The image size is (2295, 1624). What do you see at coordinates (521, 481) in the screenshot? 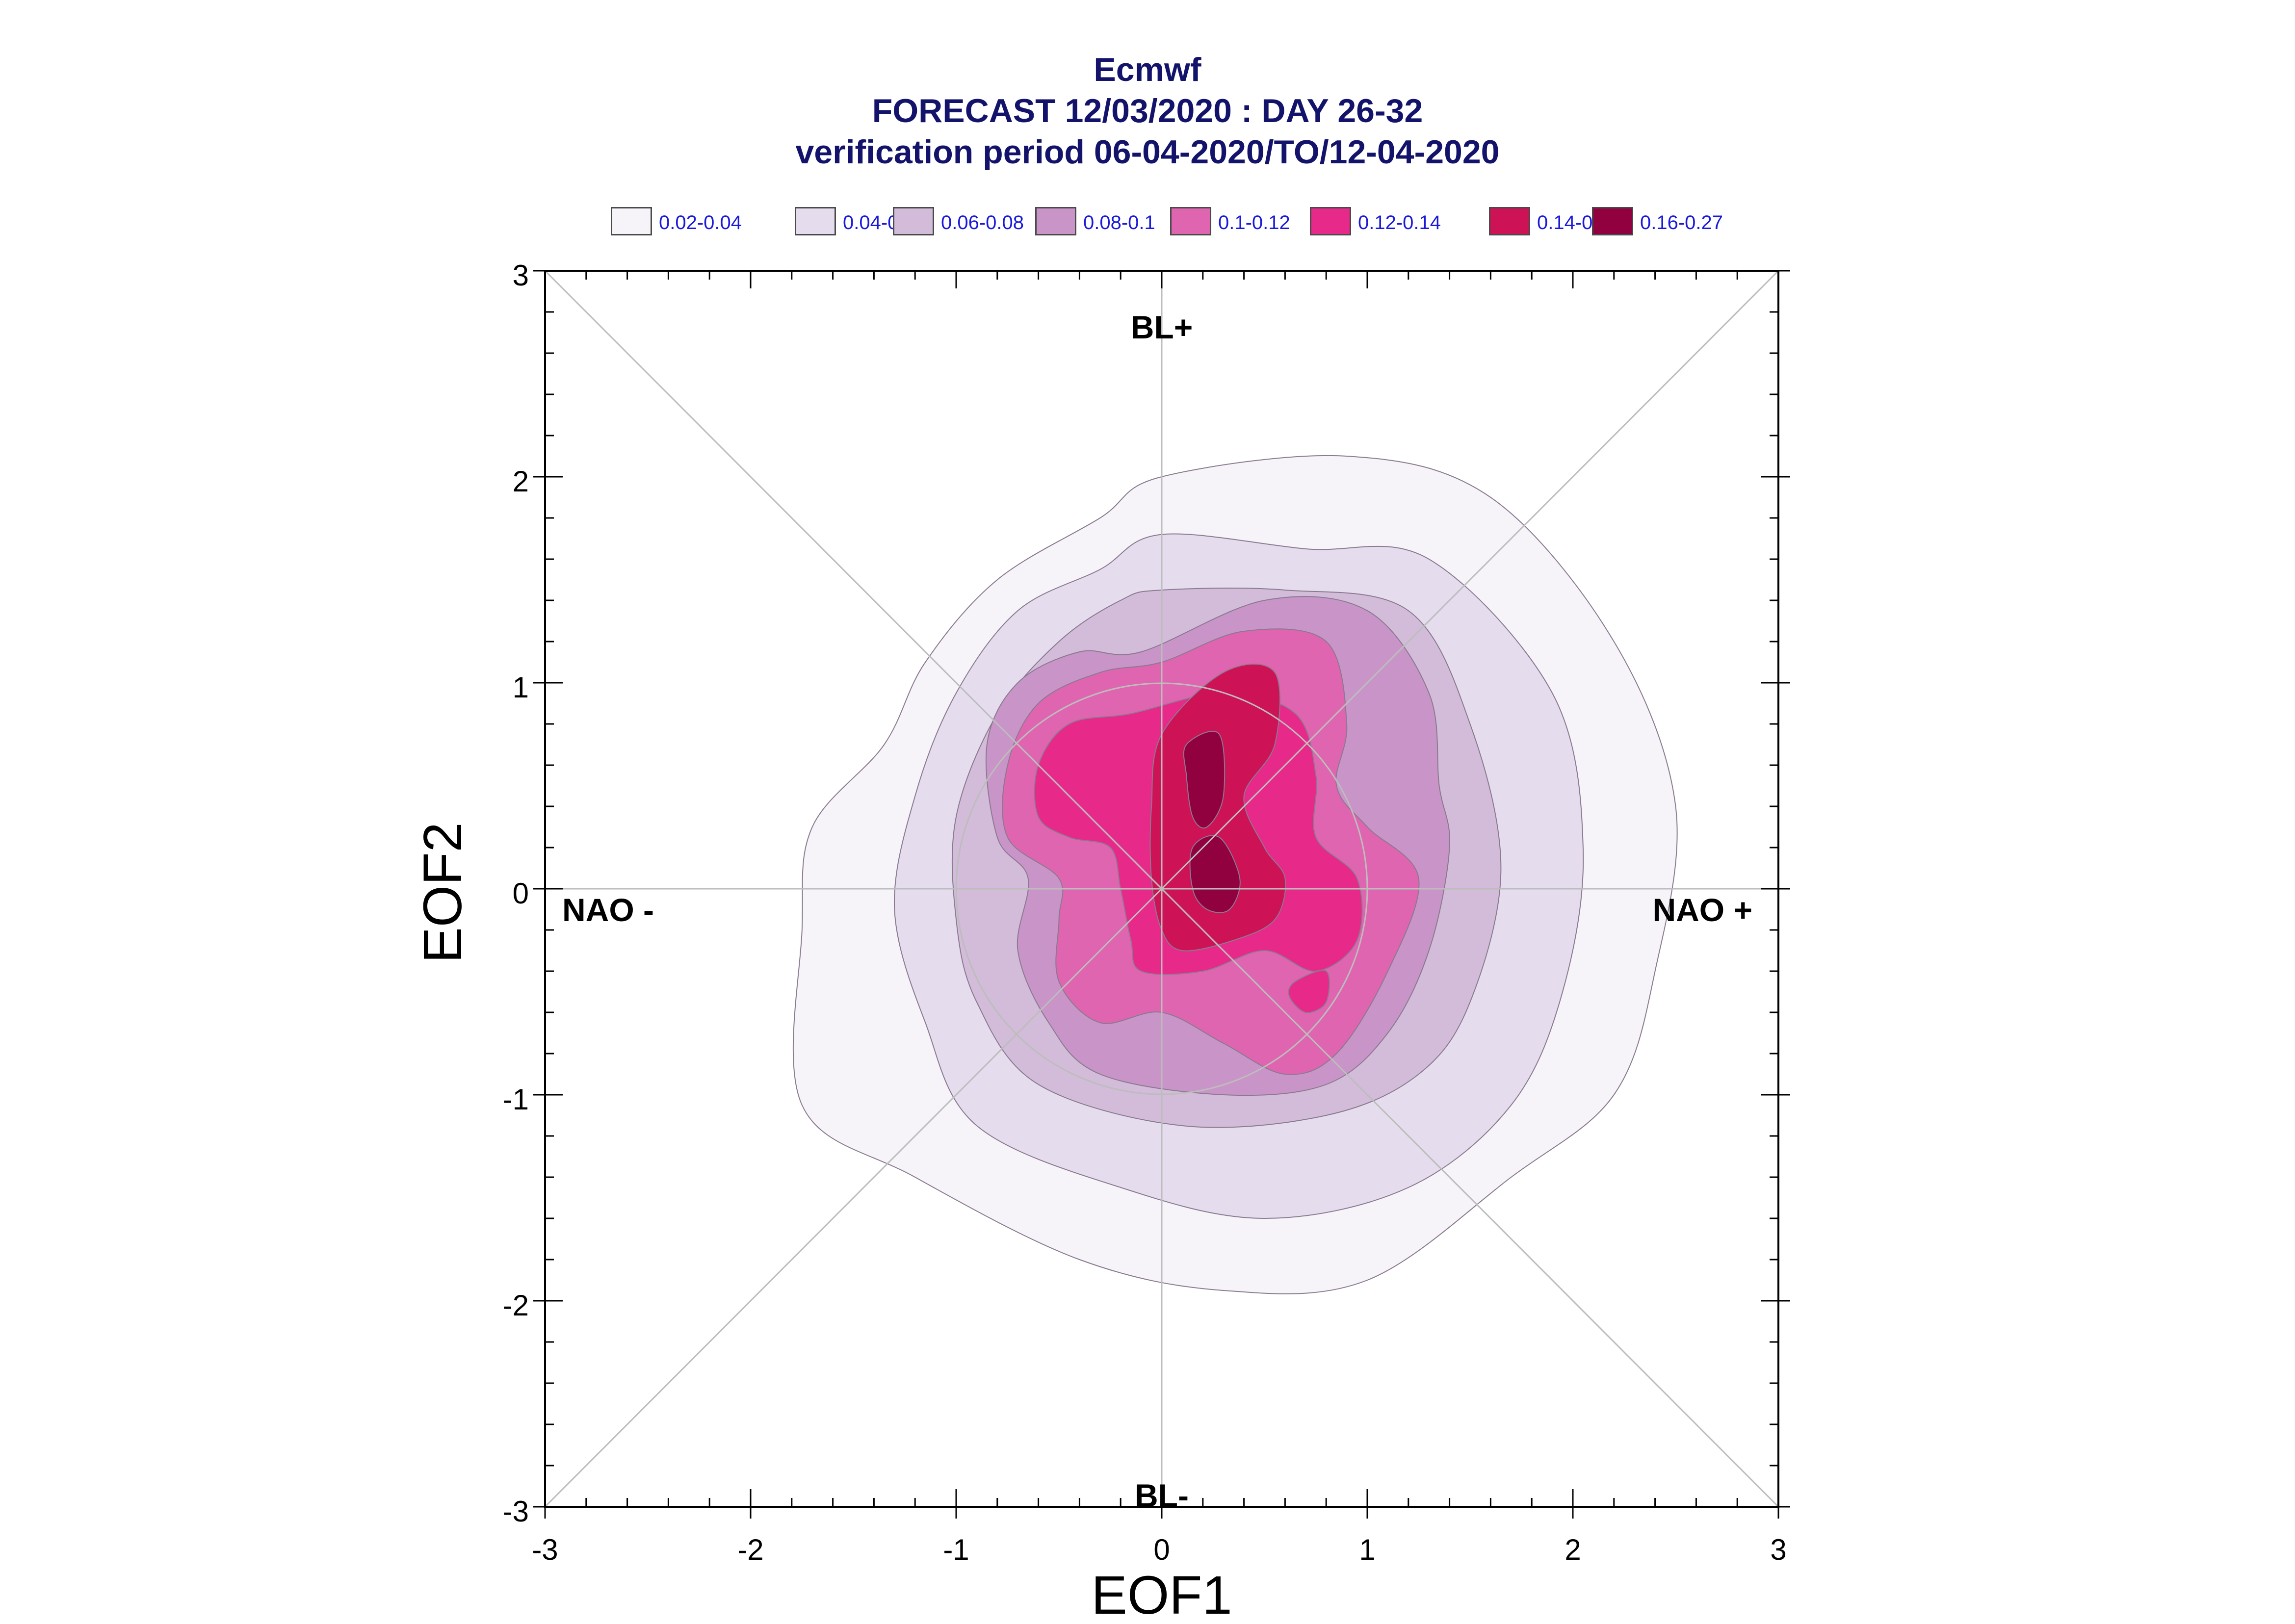
I see `y-tick-label: 2` at bounding box center [521, 481].